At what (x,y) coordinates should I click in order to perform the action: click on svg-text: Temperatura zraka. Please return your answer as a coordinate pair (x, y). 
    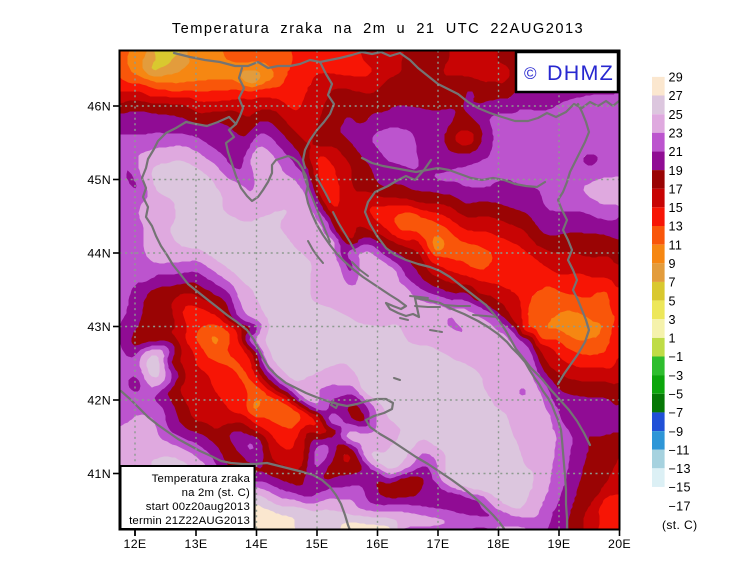
    Looking at the image, I should click on (201, 479).